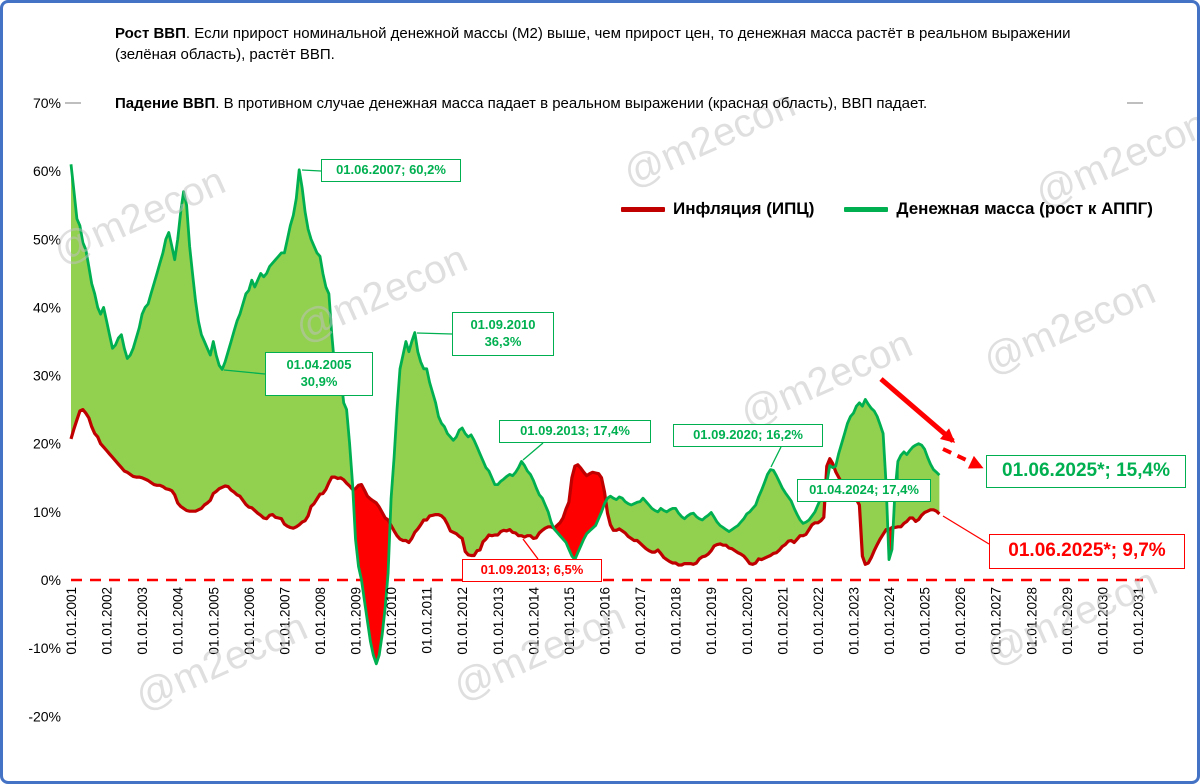 This screenshot has width=1200, height=784. Describe the element at coordinates (1138, 621) in the screenshot. I see `x-tick-label: 01.01.2031` at that location.